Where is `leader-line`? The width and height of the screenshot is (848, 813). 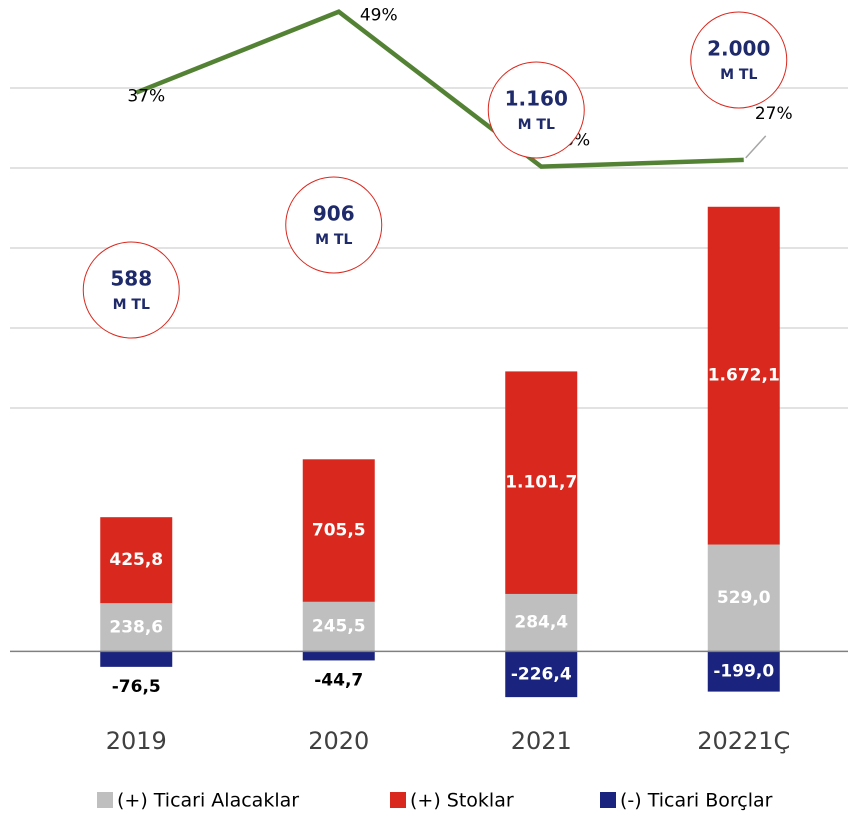 leader-line is located at coordinates (756, 147).